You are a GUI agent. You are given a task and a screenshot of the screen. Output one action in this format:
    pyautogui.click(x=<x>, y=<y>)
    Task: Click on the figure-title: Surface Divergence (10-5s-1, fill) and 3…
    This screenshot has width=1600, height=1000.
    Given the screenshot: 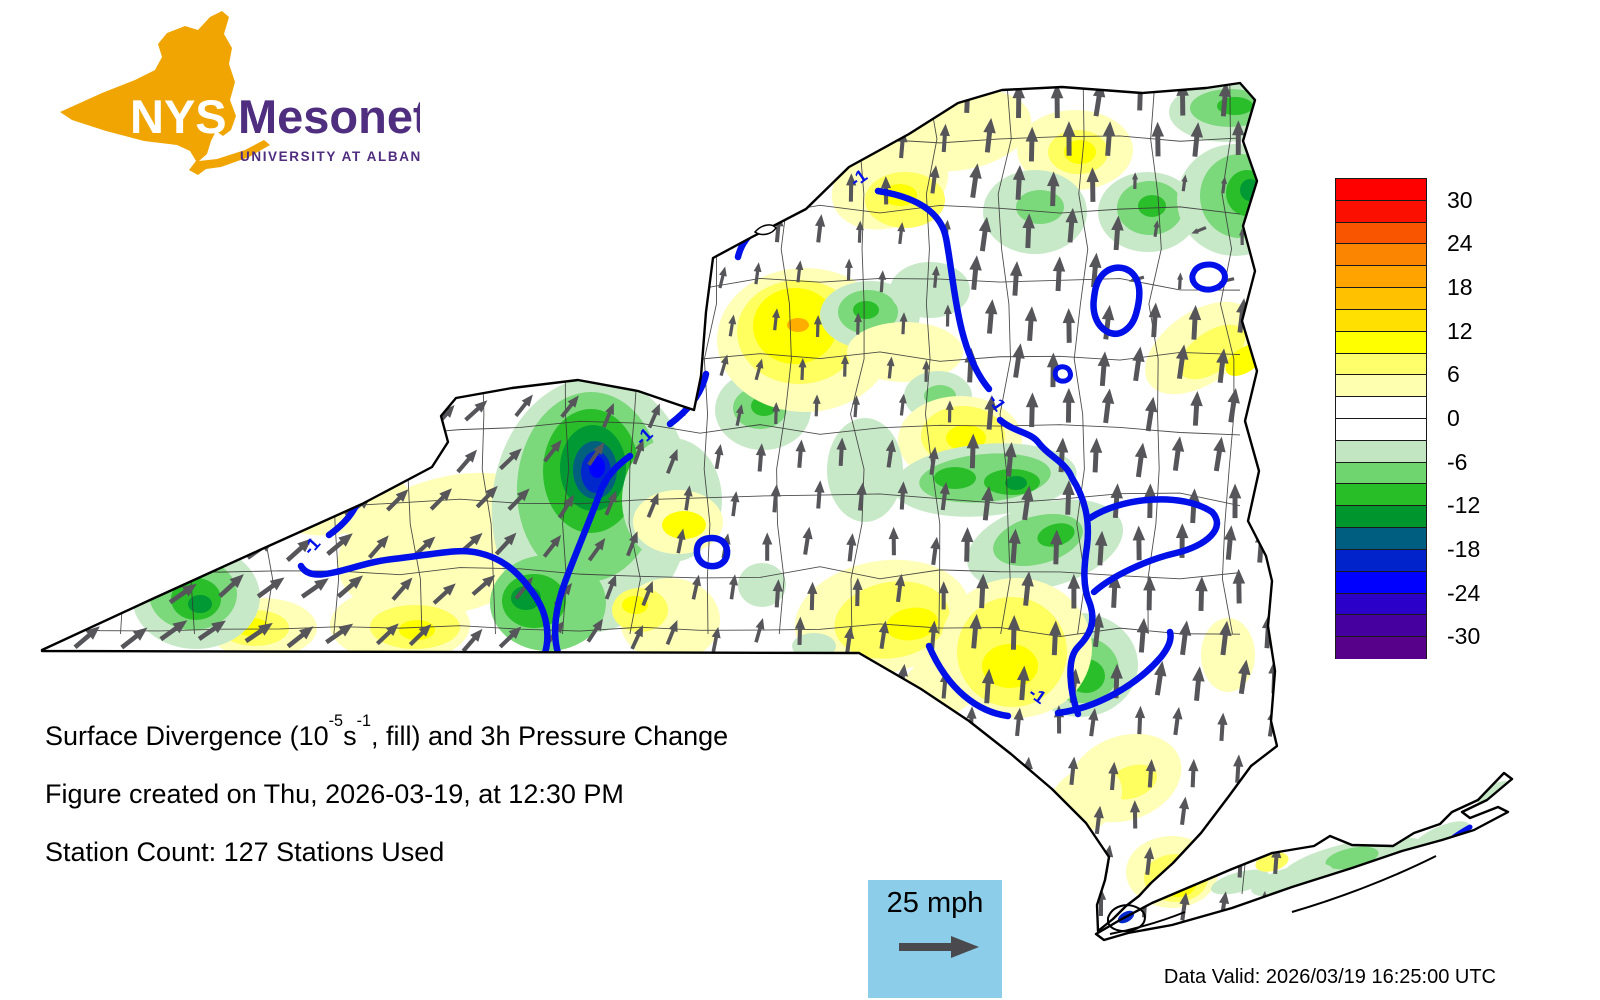 What is the action you would take?
    pyautogui.click(x=387, y=731)
    